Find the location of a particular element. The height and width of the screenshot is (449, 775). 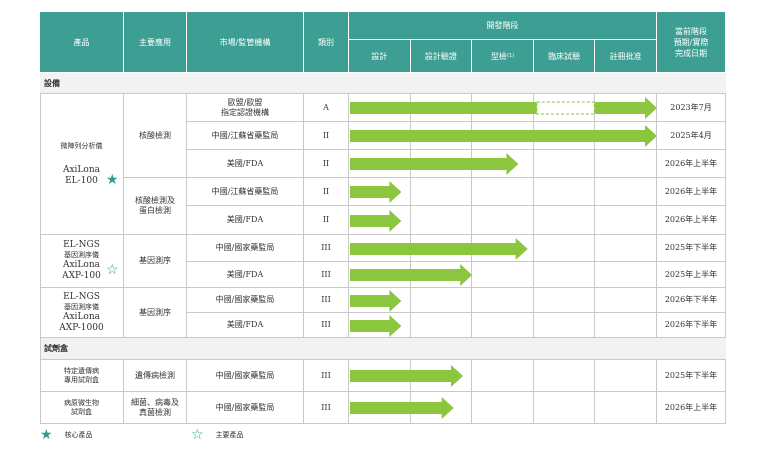

product-kit2: 病原微生物 試劑盒 is located at coordinates (82, 408).